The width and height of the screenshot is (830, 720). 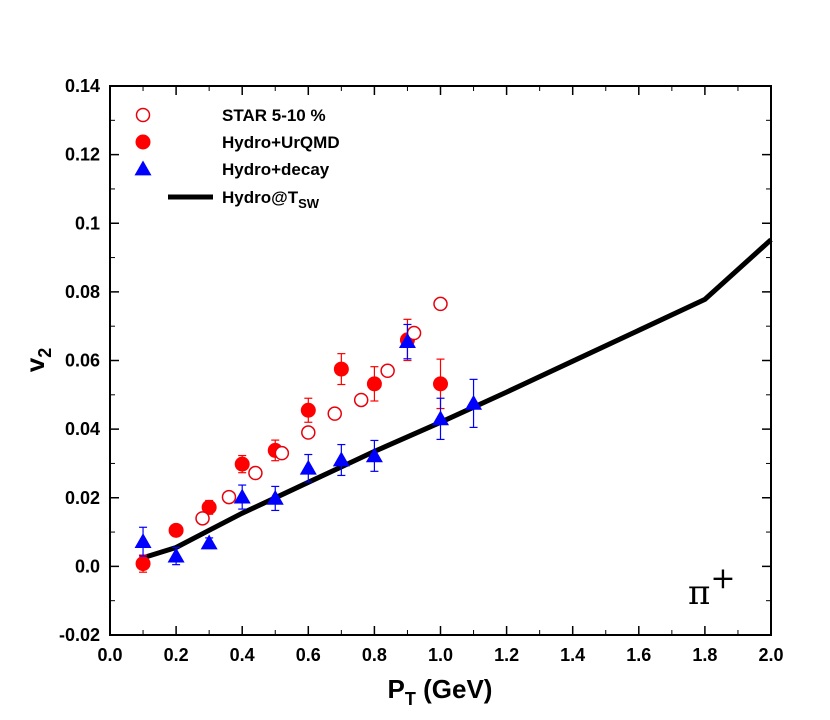 I want to click on series-filled-triangle, so click(x=308, y=444).